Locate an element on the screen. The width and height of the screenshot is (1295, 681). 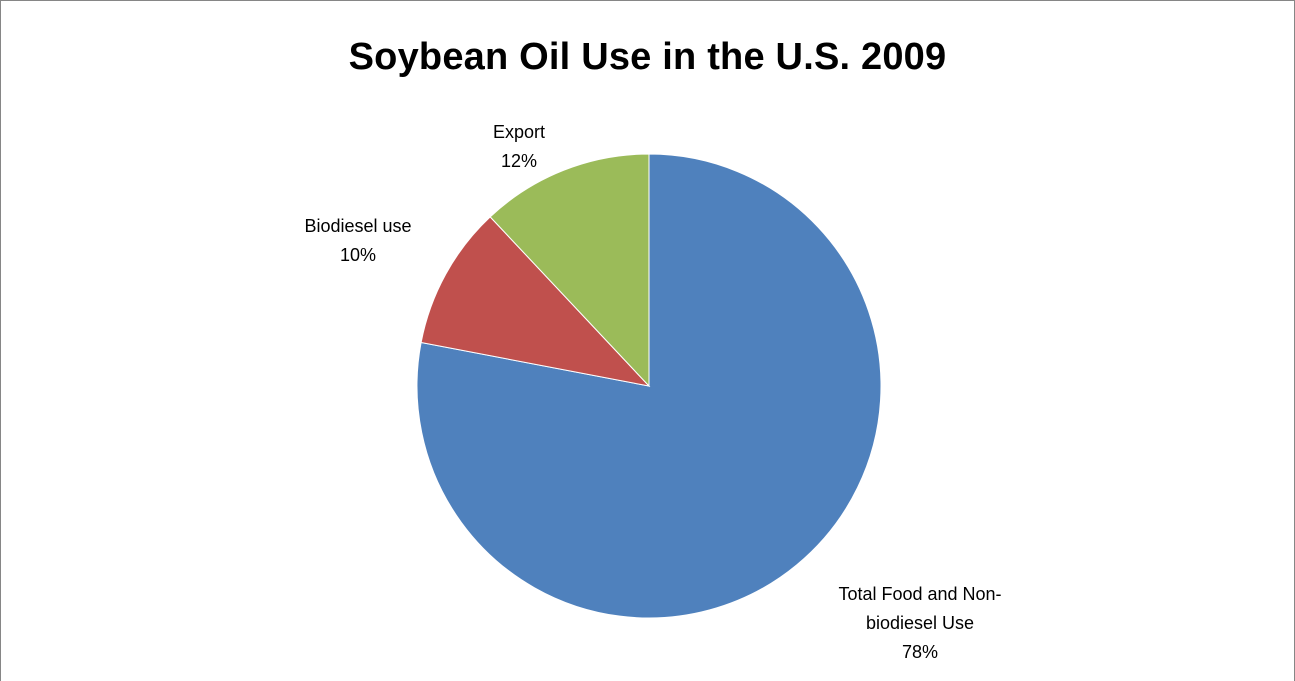
slice-label-name-line: Export is located at coordinates (519, 132).